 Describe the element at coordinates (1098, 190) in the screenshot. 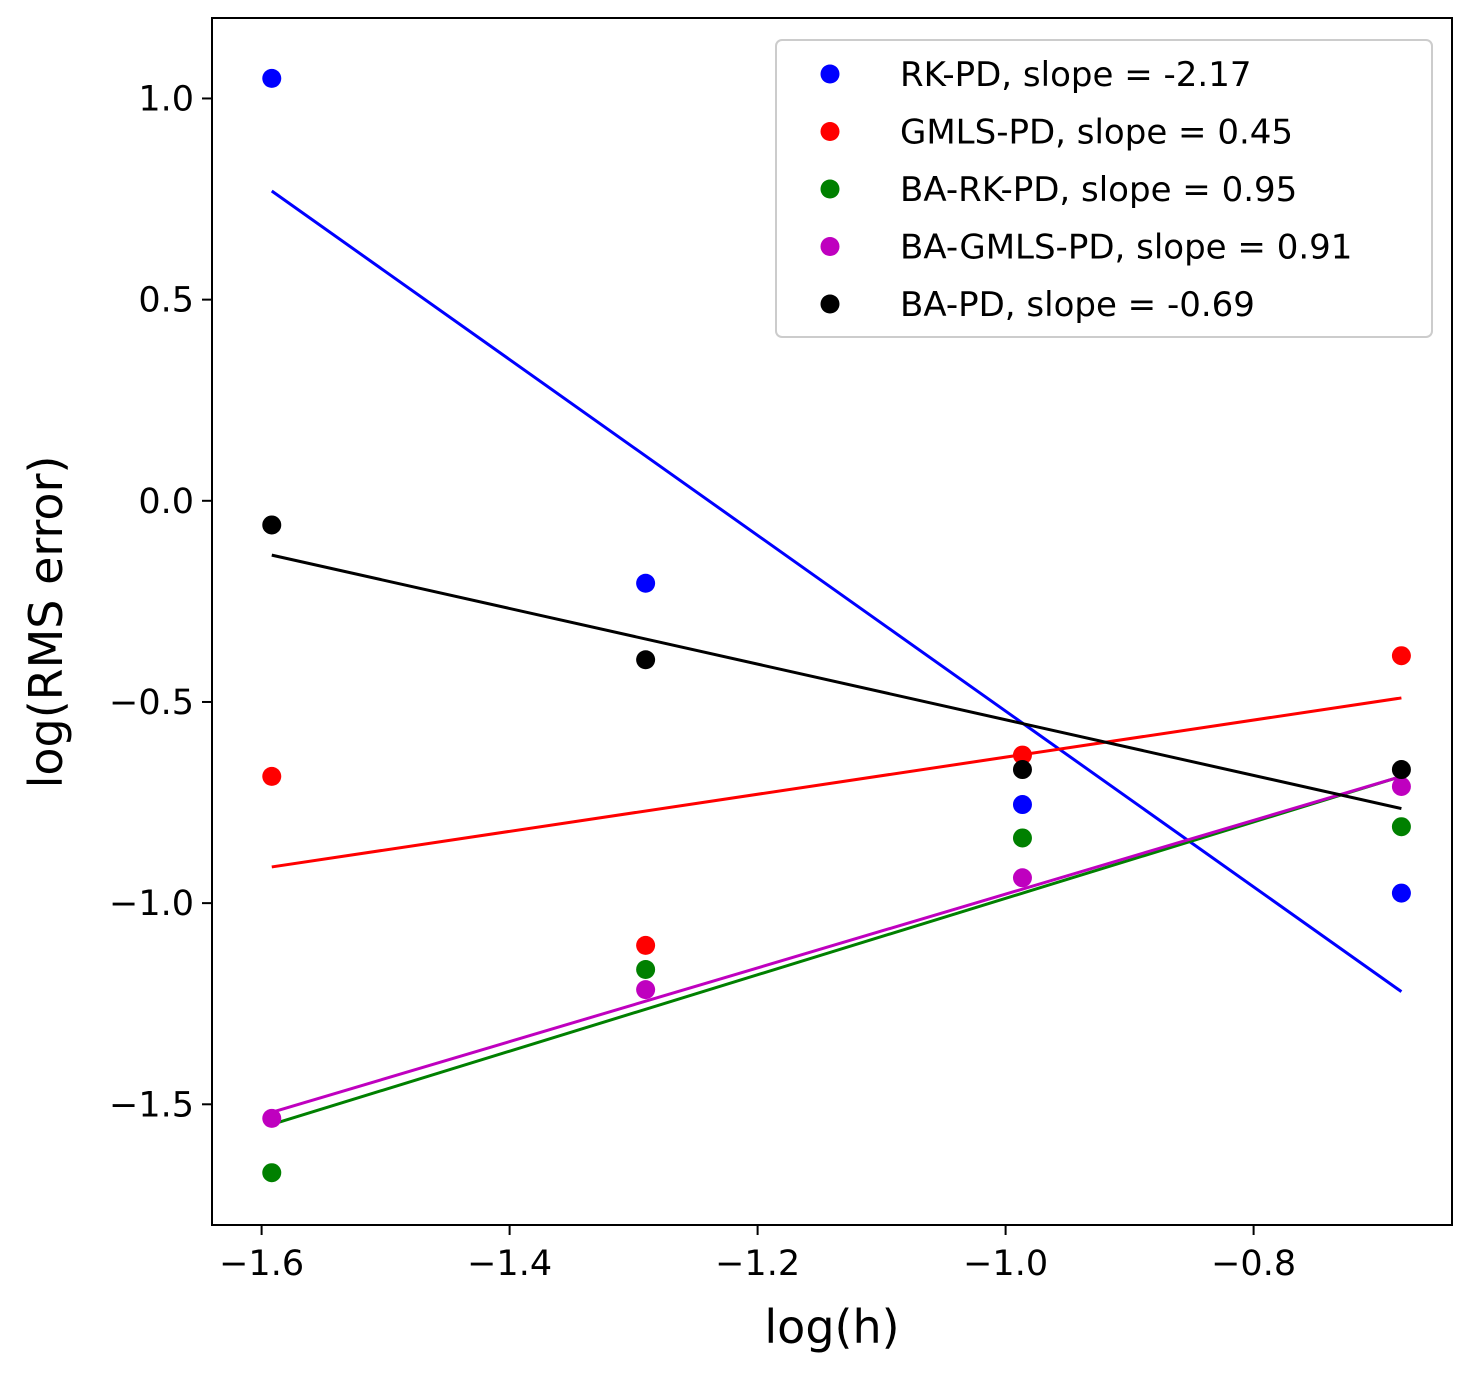

I see `legend-label-2: BA-RK-PD, slope = 0.95` at that location.